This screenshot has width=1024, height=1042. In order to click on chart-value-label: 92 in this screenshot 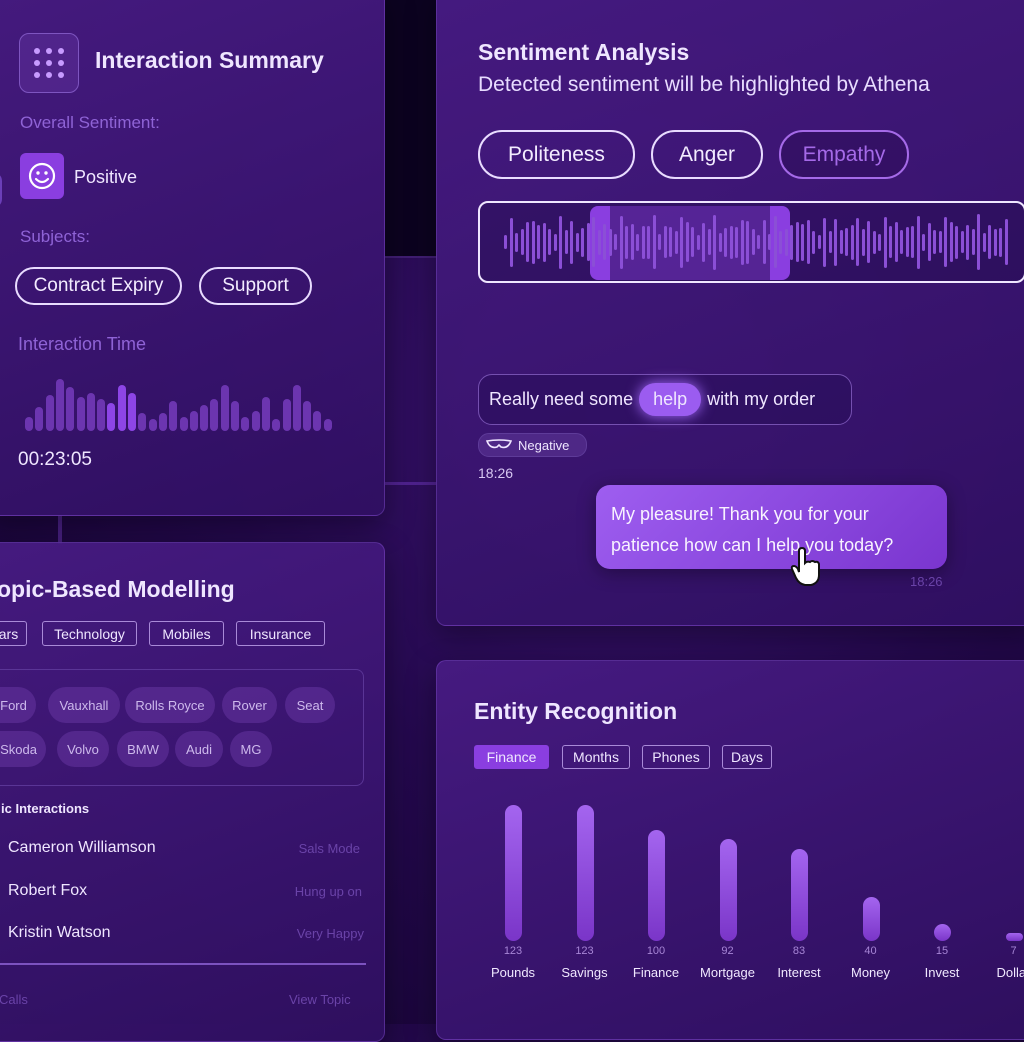, I will do `click(728, 951)`.